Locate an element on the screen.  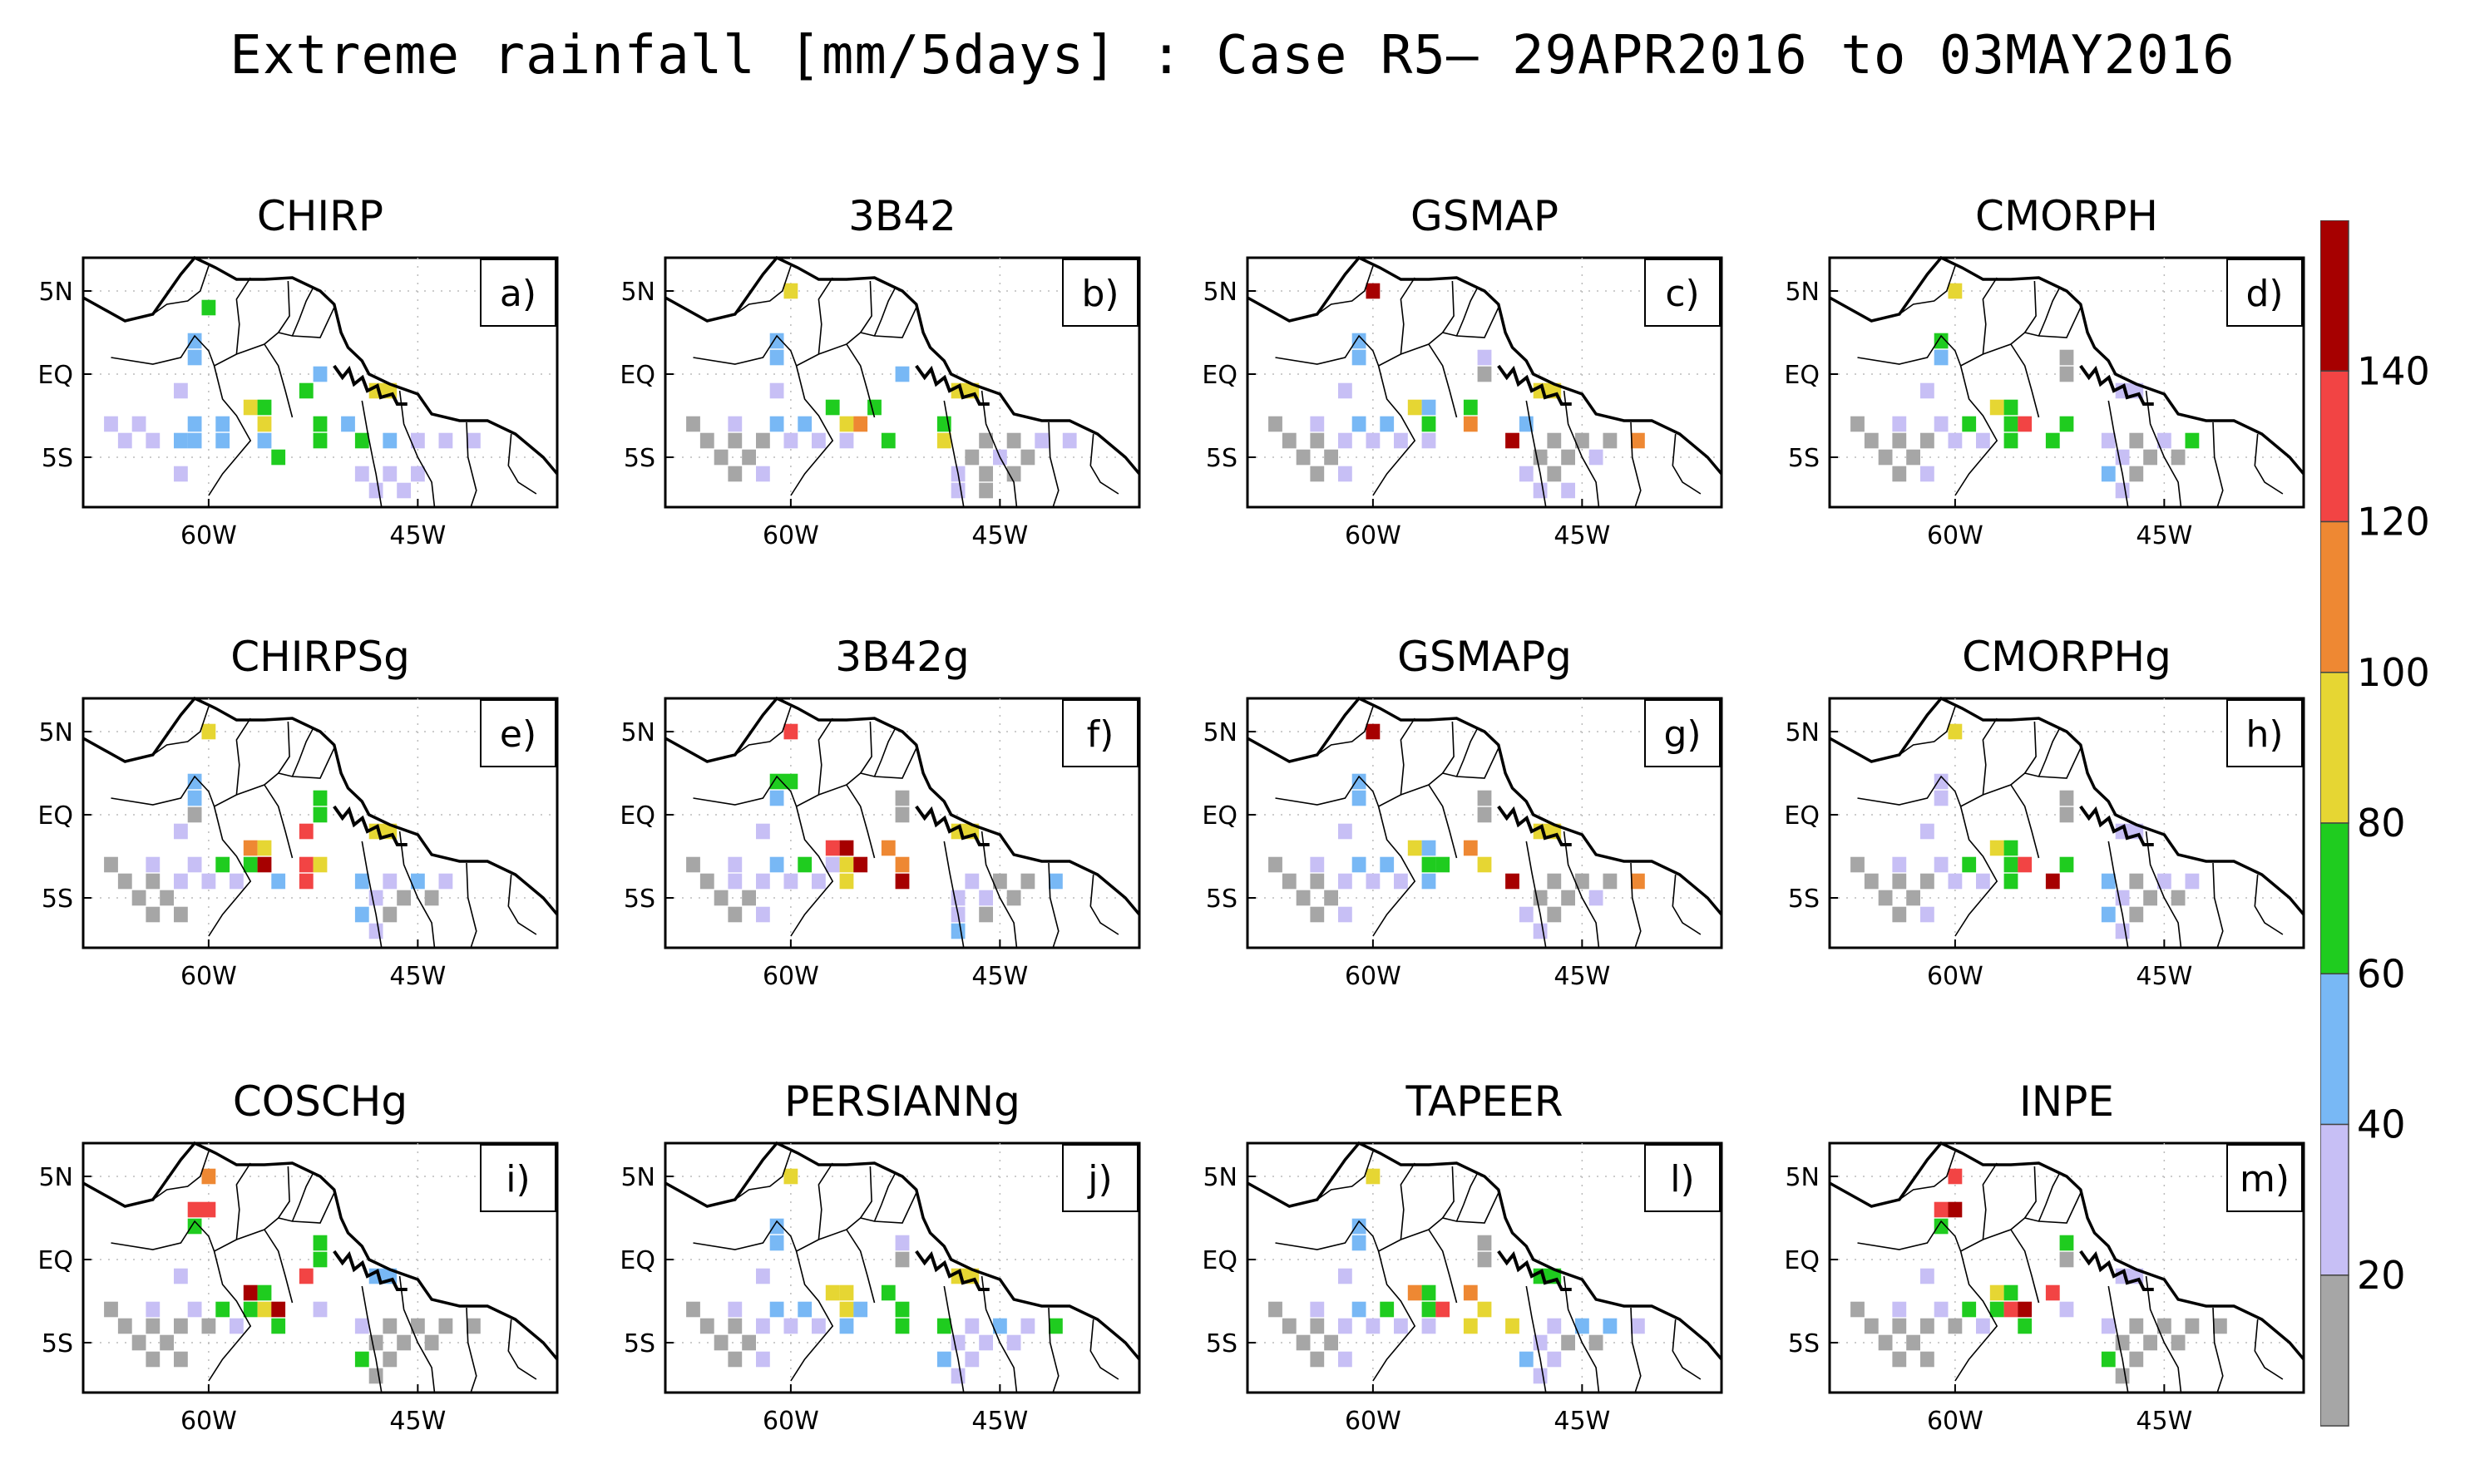
colorbar-tick-label: 140 is located at coordinates (2393, 370).